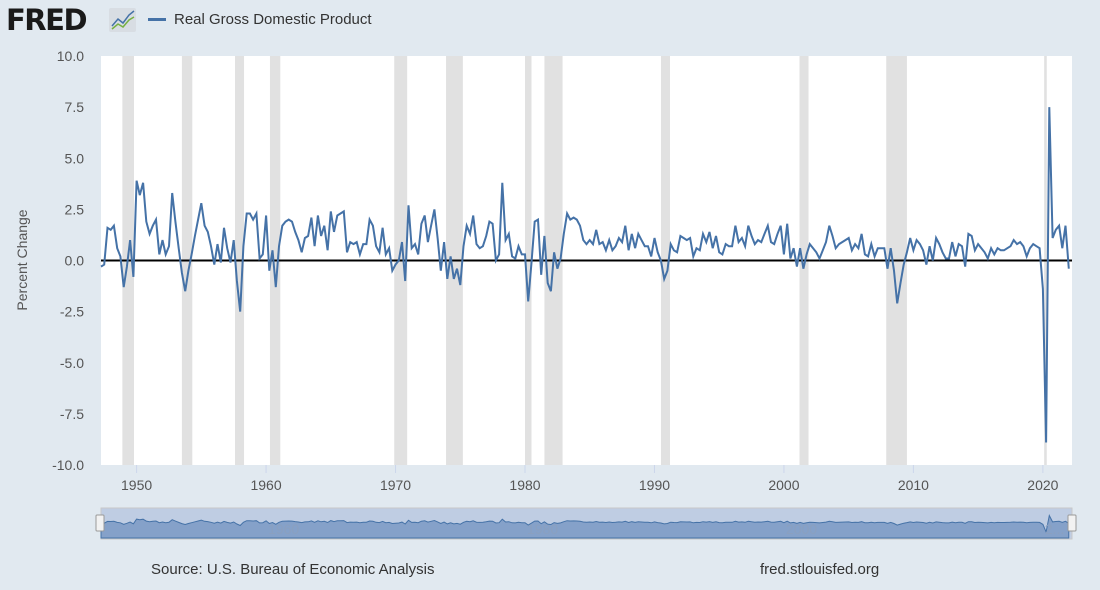 This screenshot has height=590, width=1100. What do you see at coordinates (395, 485) in the screenshot?
I see `x-tick-label: 1970` at bounding box center [395, 485].